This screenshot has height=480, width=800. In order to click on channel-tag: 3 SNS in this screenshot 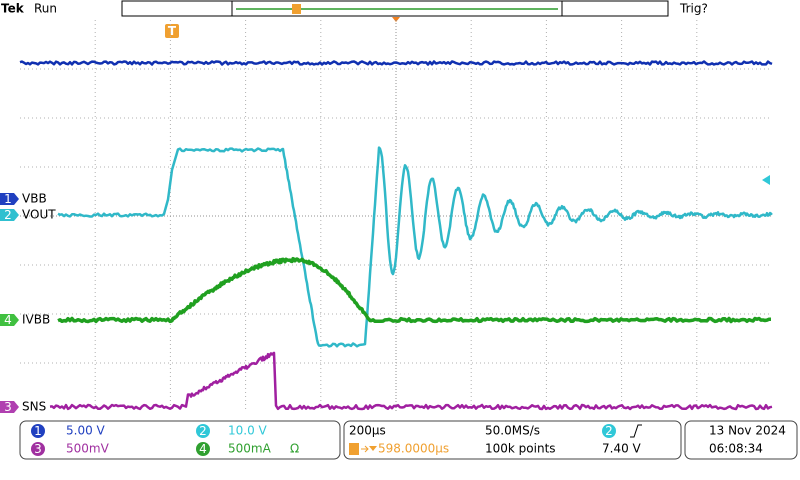, I will do `click(23, 407)`.